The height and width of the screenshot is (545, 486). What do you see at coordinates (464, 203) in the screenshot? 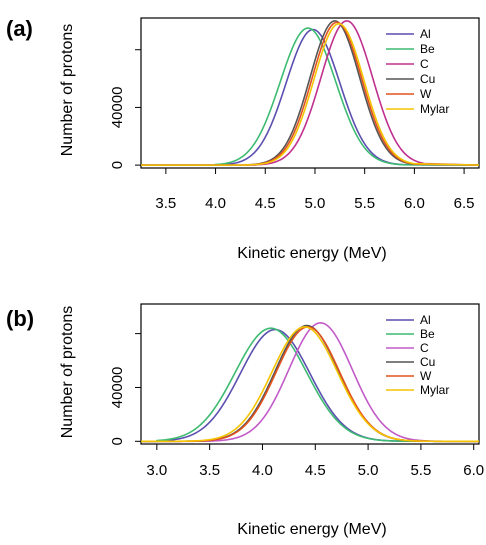
I see `x-tick-label: 6.5` at bounding box center [464, 203].